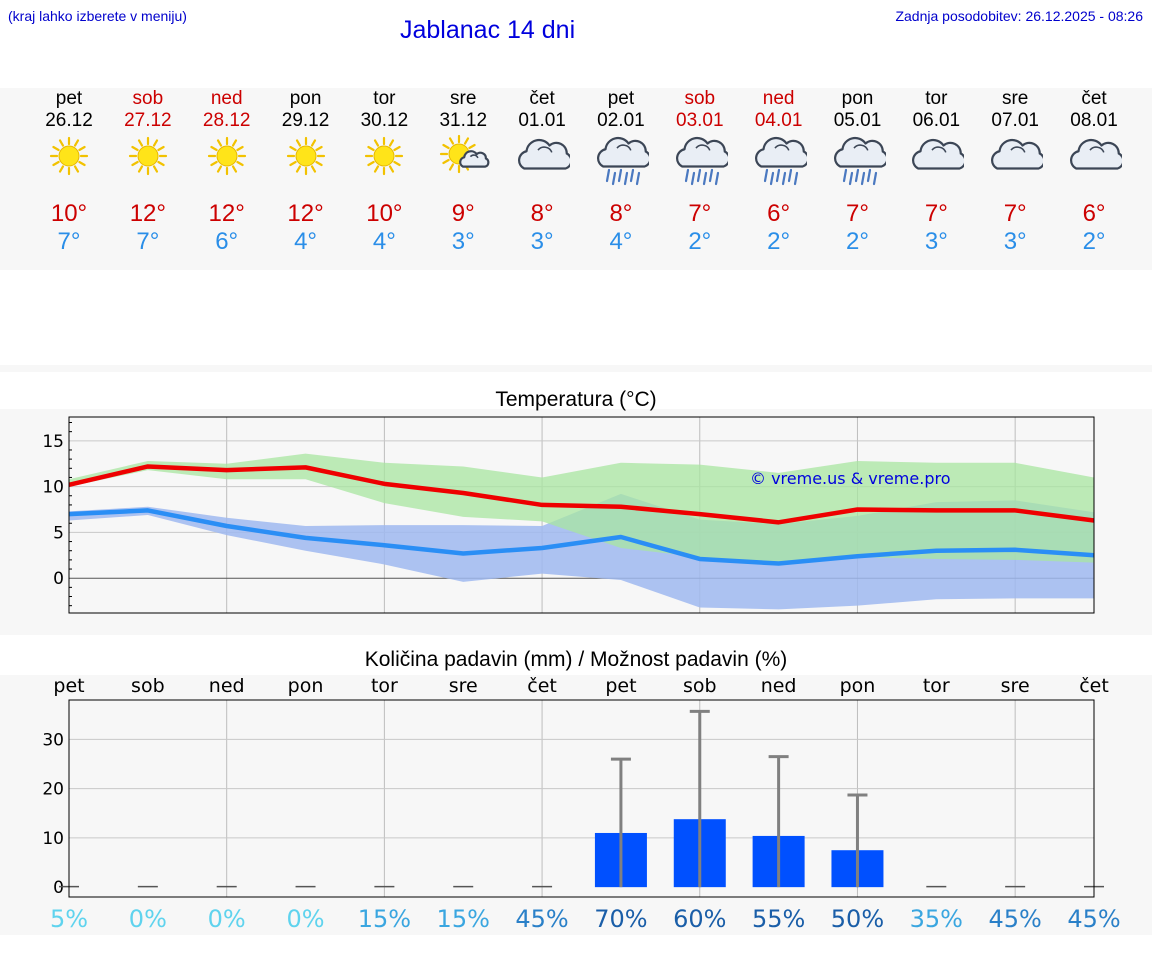 This screenshot has height=975, width=1152. What do you see at coordinates (68, 686) in the screenshot?
I see `x-tick-label: pet` at bounding box center [68, 686].